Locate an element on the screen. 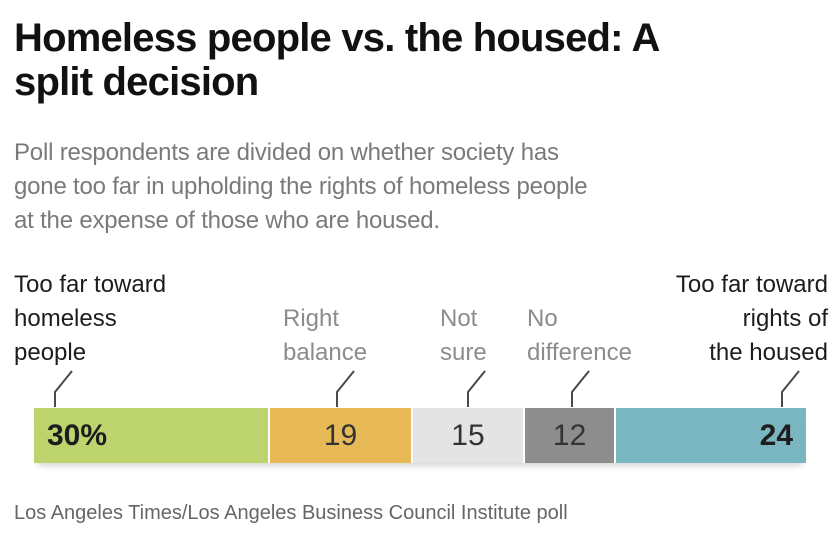  title-line-2: split decision is located at coordinates (136, 82).